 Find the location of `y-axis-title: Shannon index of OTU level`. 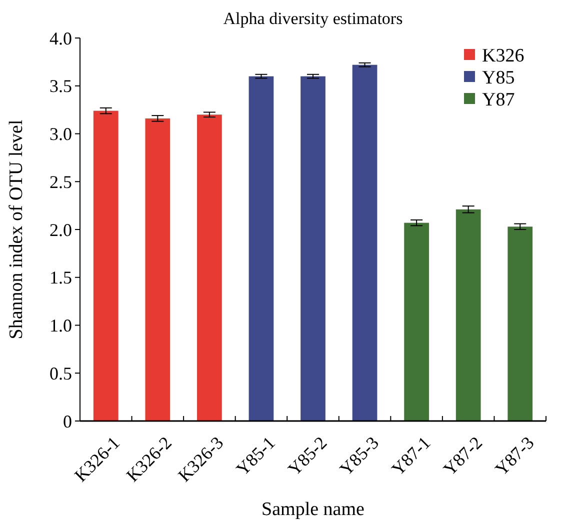

y-axis-title: Shannon index of OTU level is located at coordinates (16, 230).